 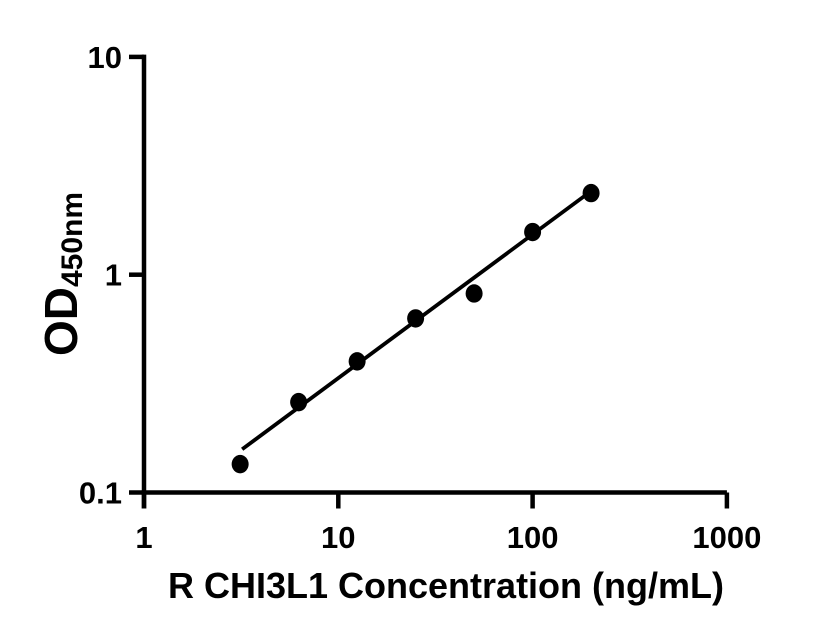 What do you see at coordinates (446, 585) in the screenshot?
I see `x-axis-title: R CHI3L1 Concentration (ng/mL)` at bounding box center [446, 585].